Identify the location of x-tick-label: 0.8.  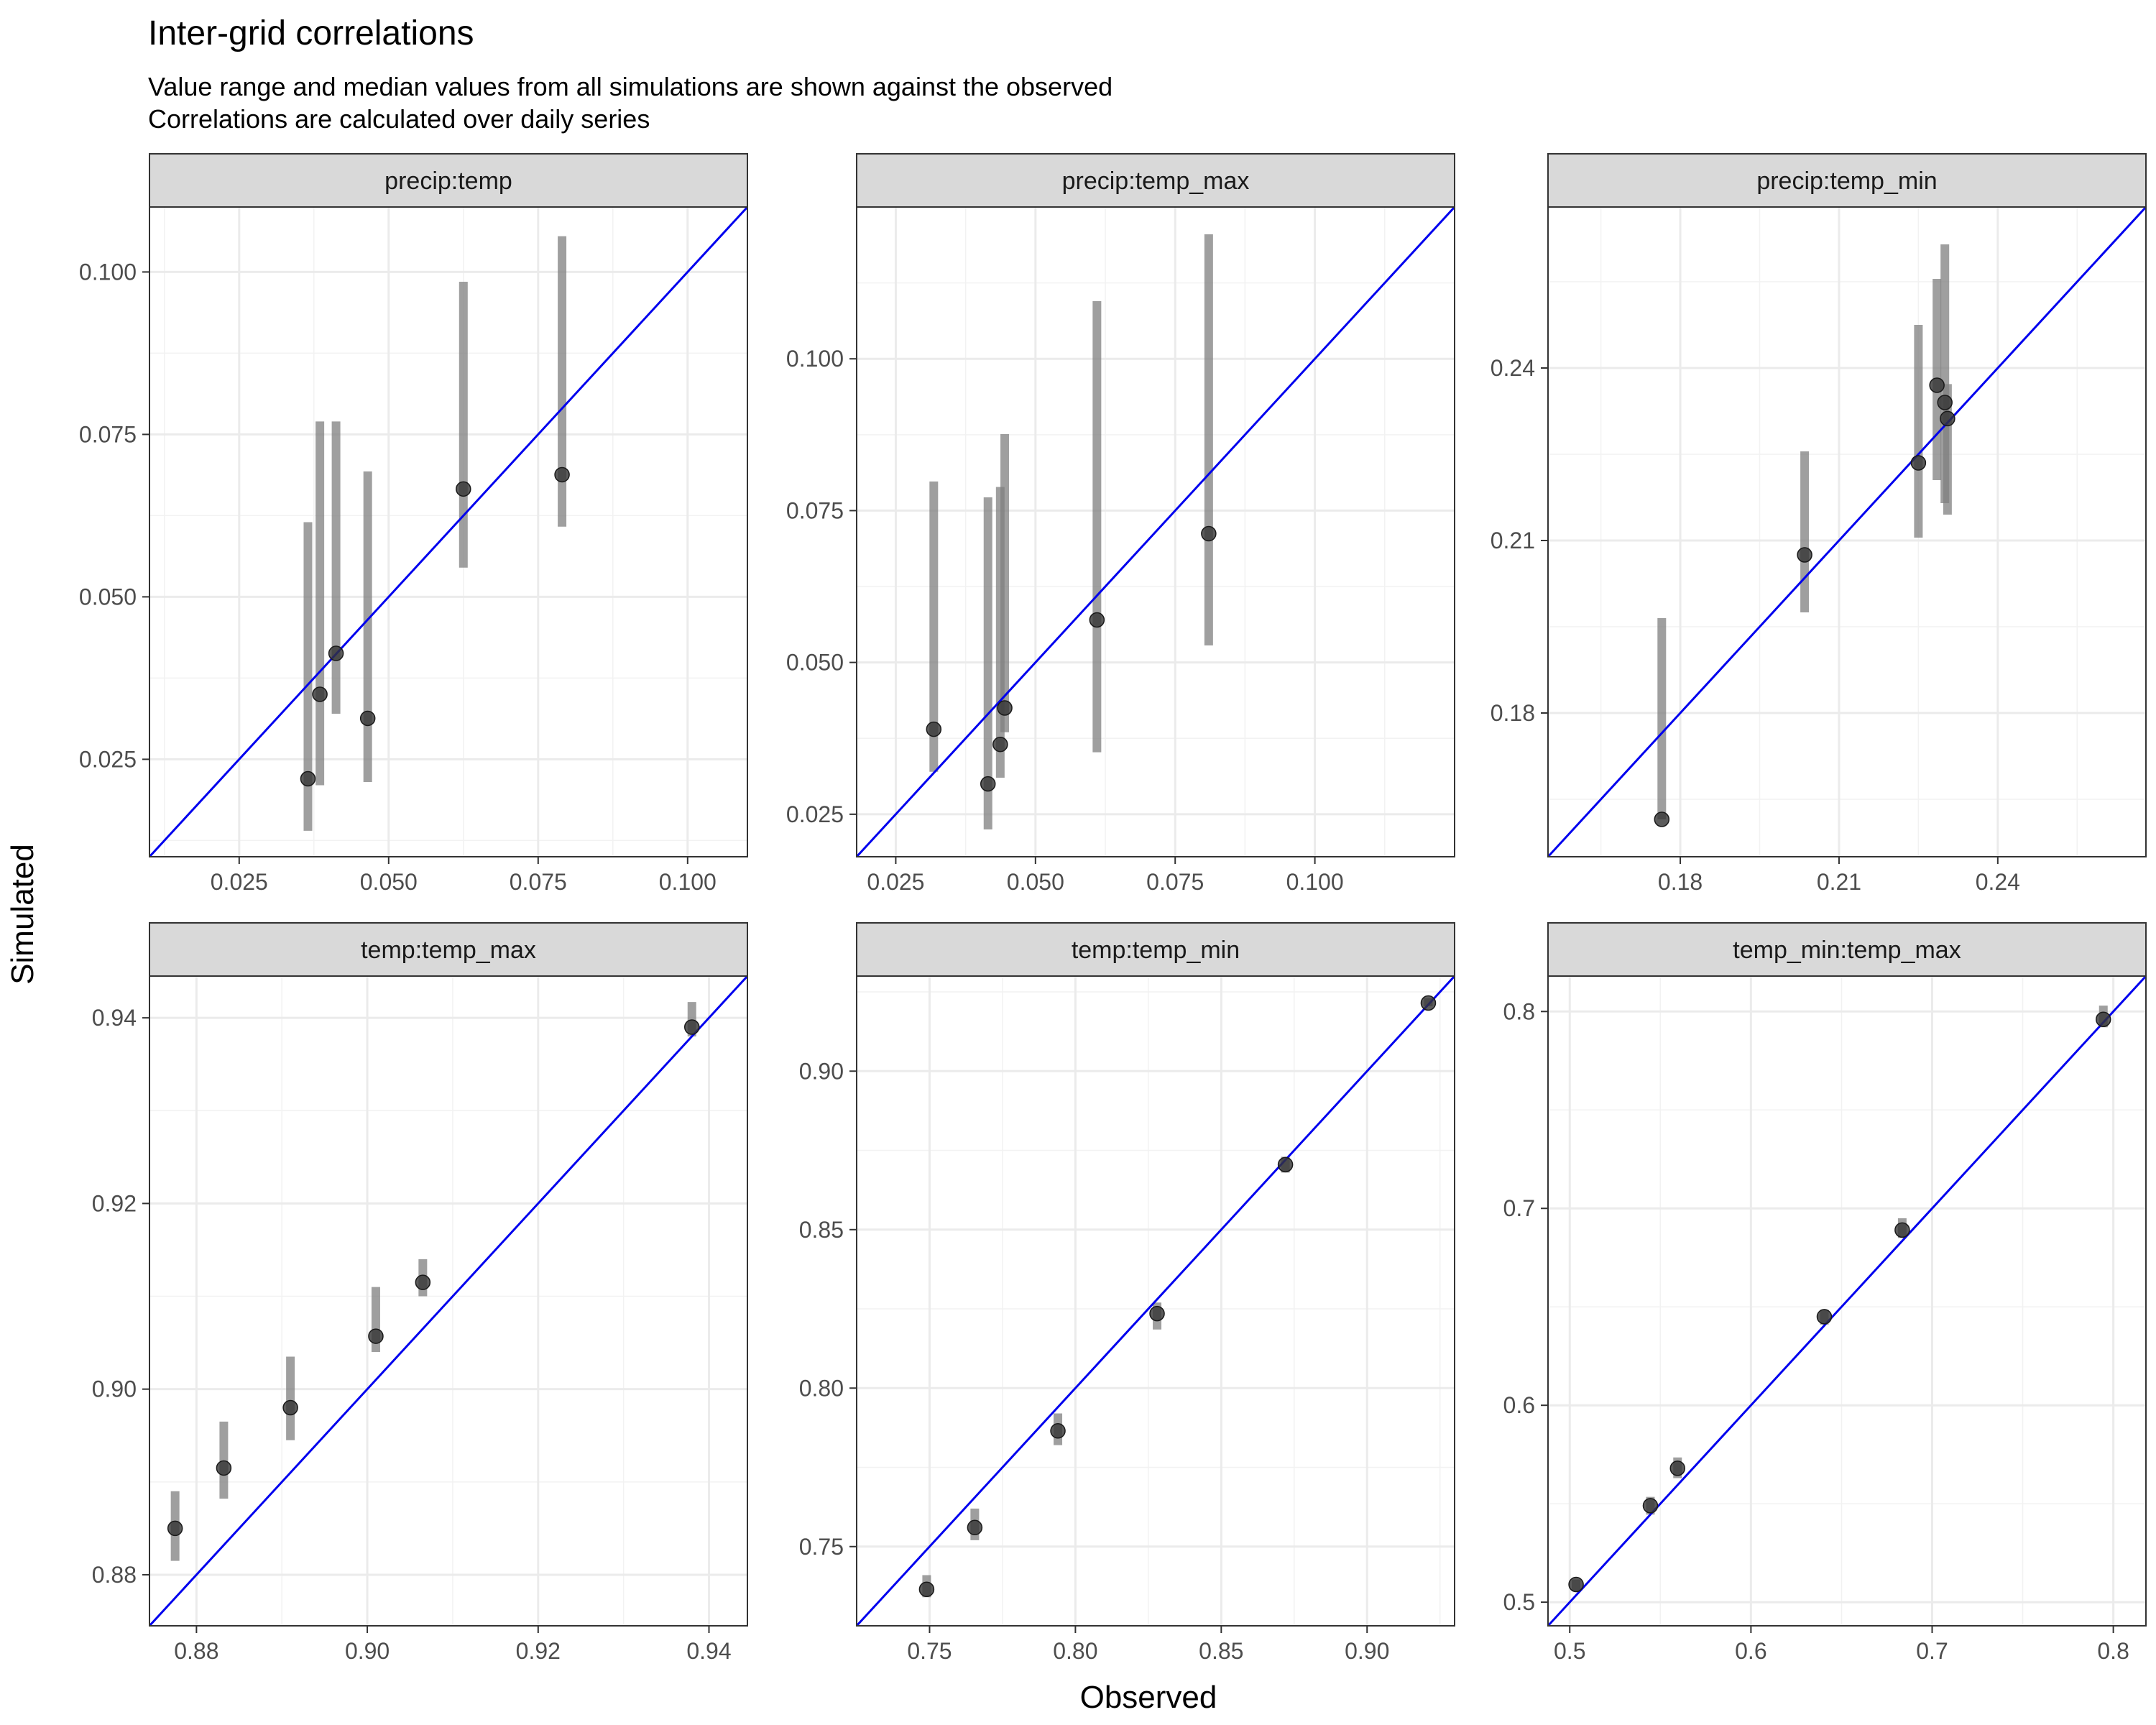
(2113, 1651).